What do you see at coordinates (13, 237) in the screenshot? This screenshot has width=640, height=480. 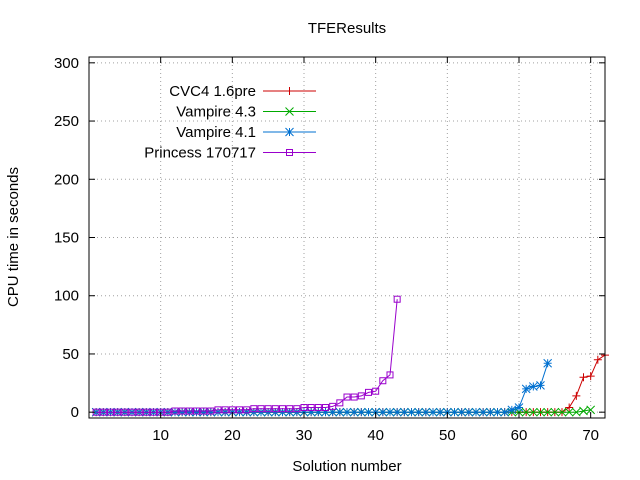 I see `y-axis-title: CPU time in seconds` at bounding box center [13, 237].